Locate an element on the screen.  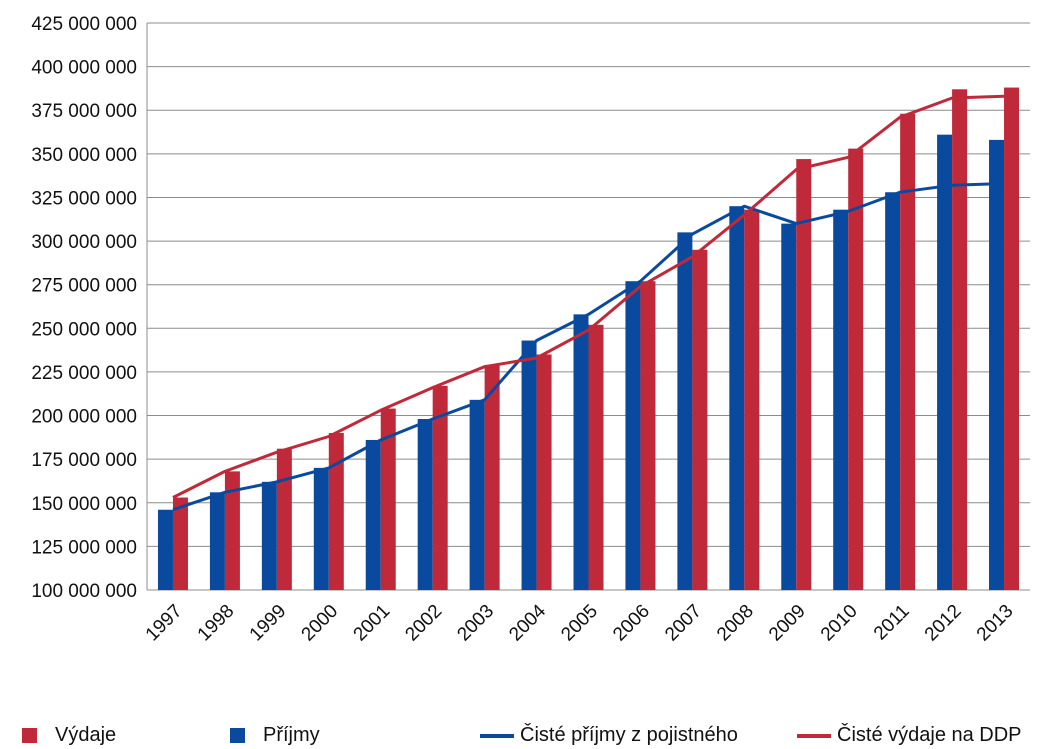
x-tick-label: 2013 is located at coordinates (995, 623).